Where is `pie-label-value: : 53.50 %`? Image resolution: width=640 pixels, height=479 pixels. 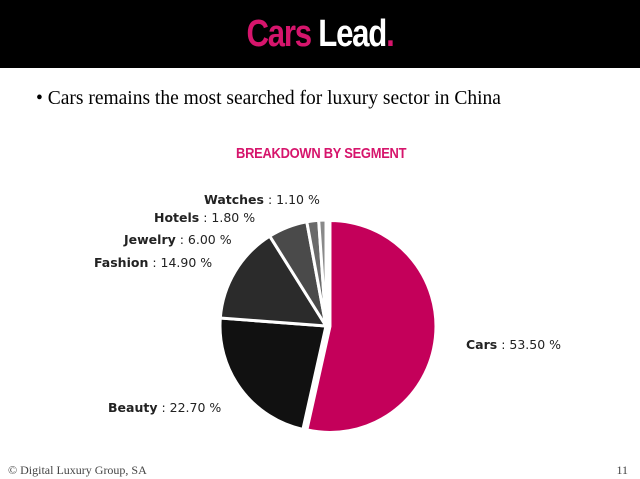 pie-label-value: : 53.50 % is located at coordinates (529, 344).